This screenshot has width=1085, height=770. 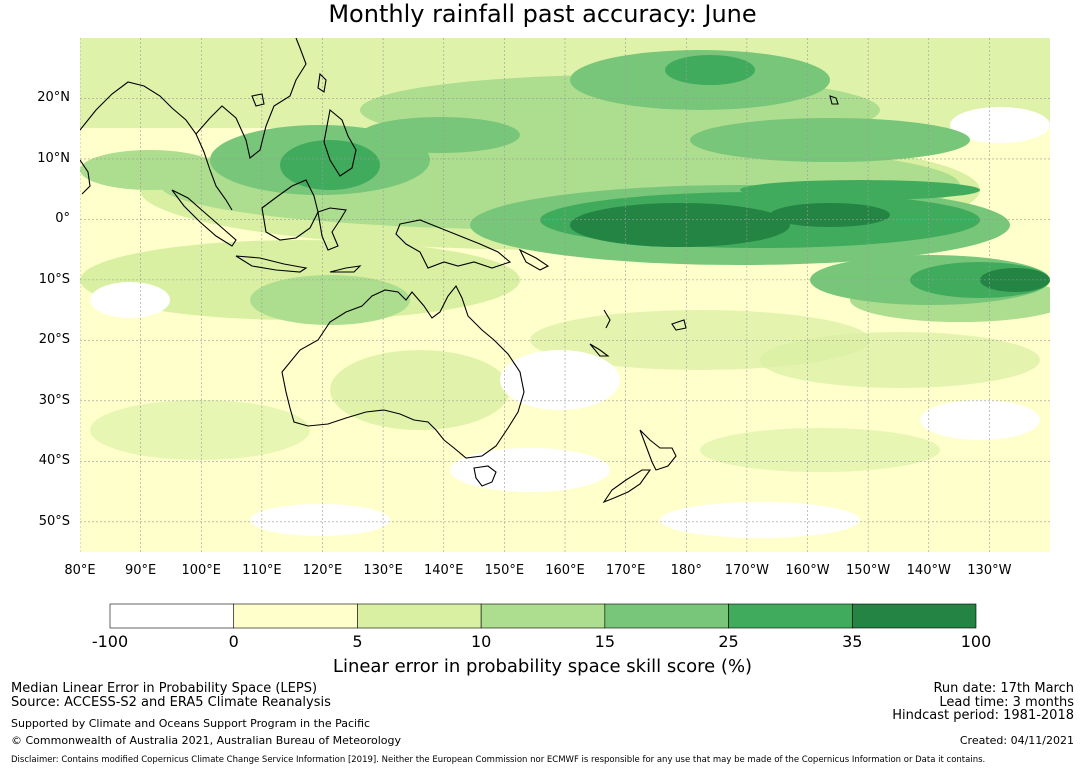 I want to click on new-zealand-south-island, so click(x=627, y=486).